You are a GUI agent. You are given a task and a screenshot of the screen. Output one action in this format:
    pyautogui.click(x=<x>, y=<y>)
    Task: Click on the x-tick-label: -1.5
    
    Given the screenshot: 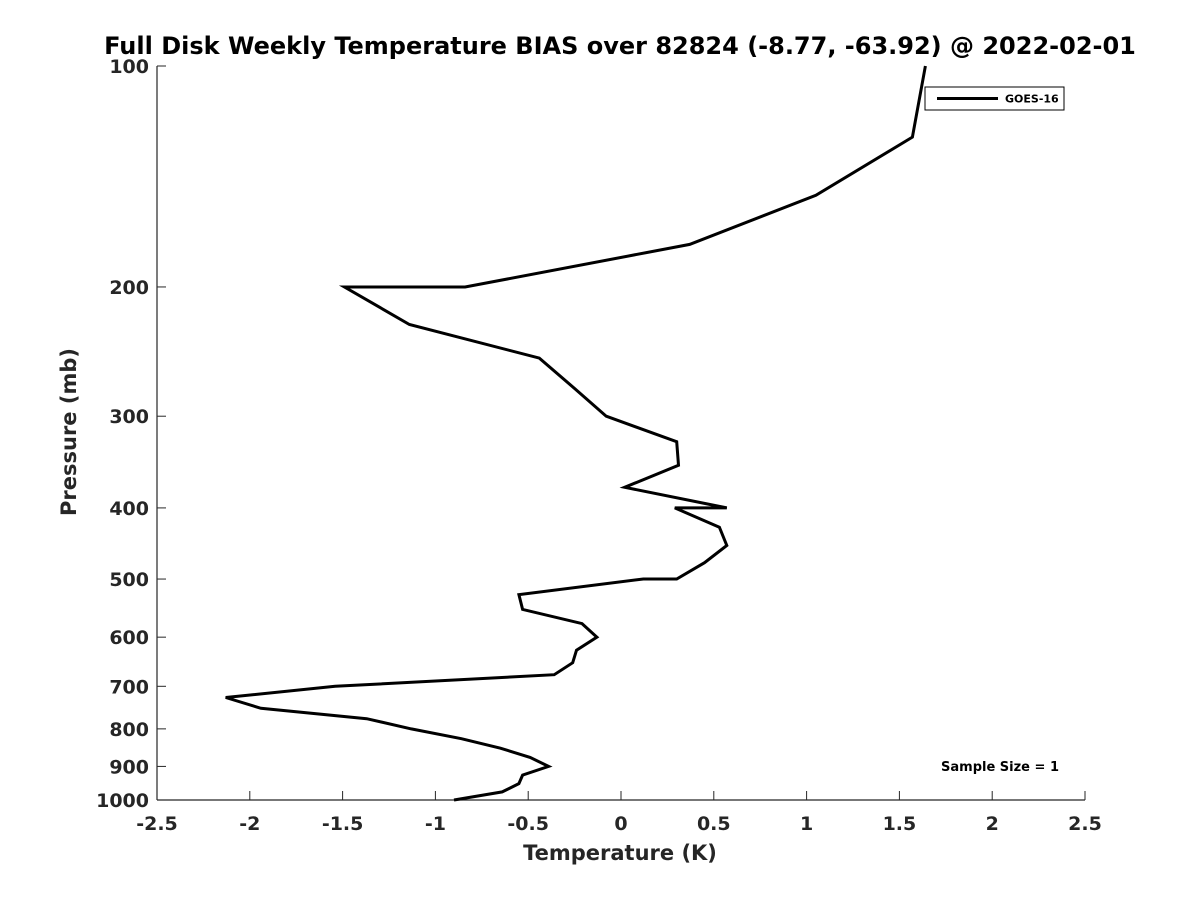 What is the action you would take?
    pyautogui.click(x=343, y=824)
    